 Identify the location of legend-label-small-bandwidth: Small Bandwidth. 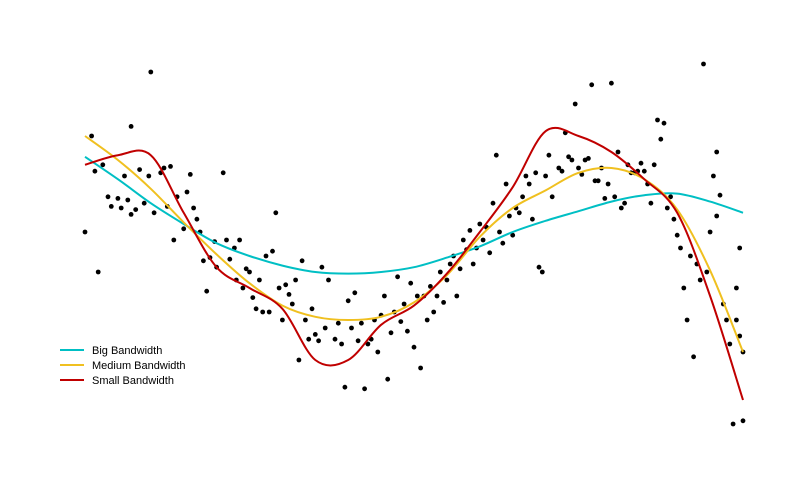
(133, 381).